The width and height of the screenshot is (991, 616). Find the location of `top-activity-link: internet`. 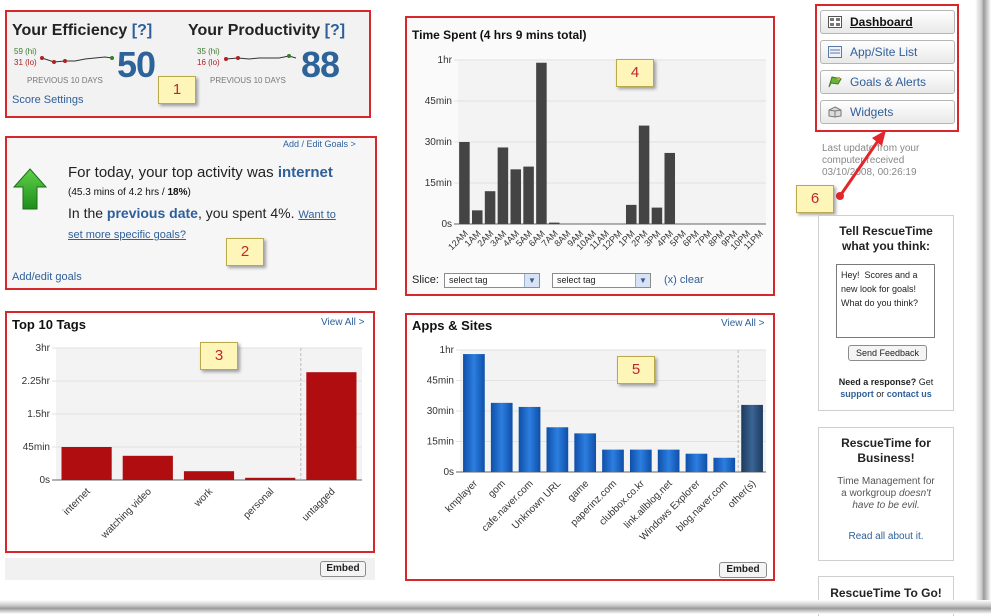

top-activity-link: internet is located at coordinates (305, 172).